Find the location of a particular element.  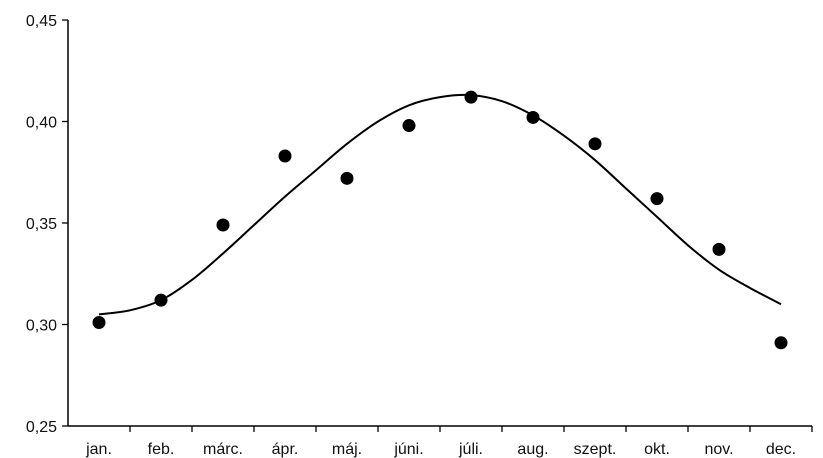

x-tick-label: jan. is located at coordinates (98, 449).